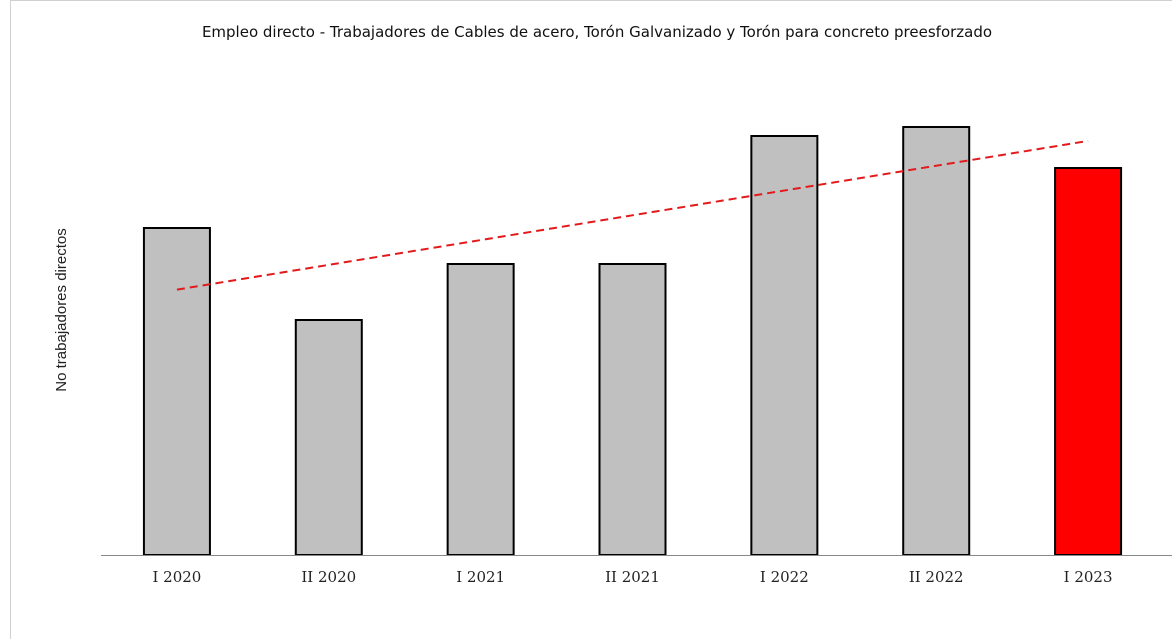 Image resolution: width=1172 pixels, height=639 pixels. What do you see at coordinates (61, 309) in the screenshot?
I see `y-axis-label: No trabajadores directos` at bounding box center [61, 309].